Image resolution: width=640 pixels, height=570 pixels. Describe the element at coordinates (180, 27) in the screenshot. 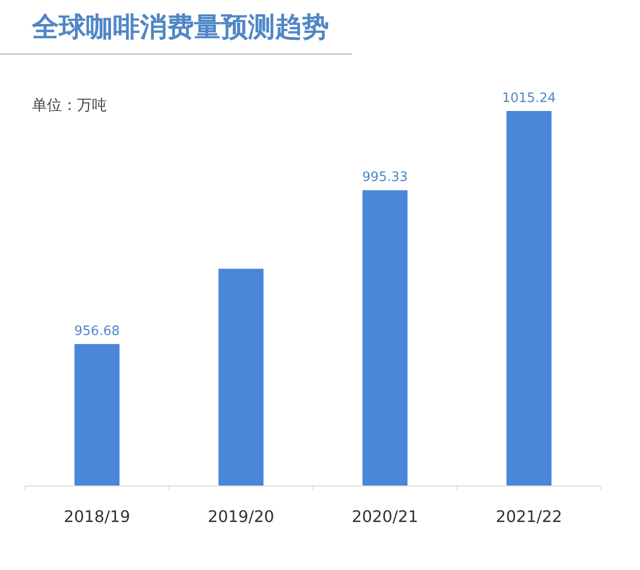

I see `chart-title: 全球咖啡消费量预测趋势` at that location.